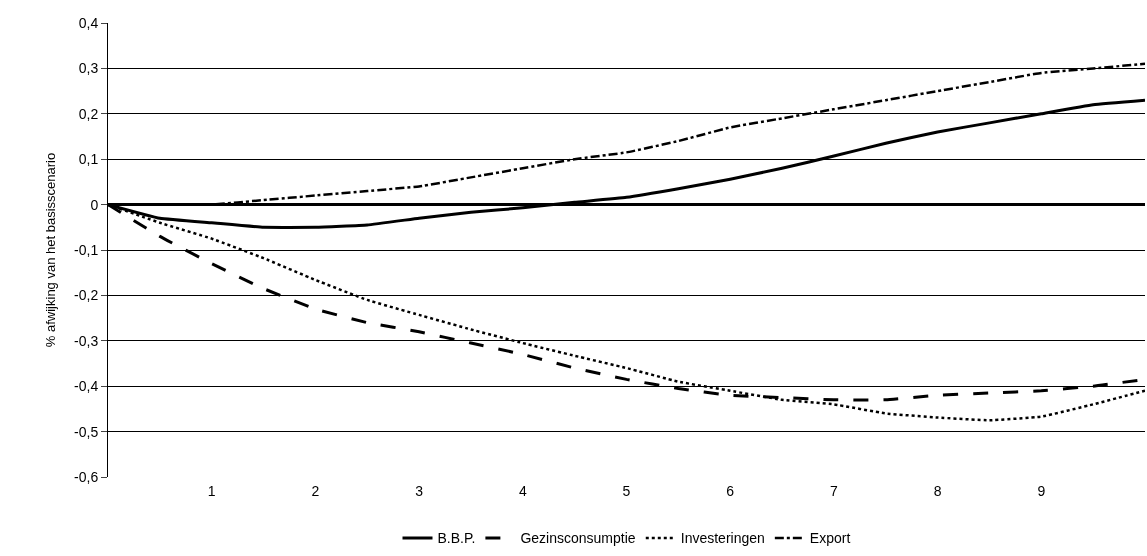 The image size is (1147, 556). What do you see at coordinates (626, 491) in the screenshot?
I see `x-tick-label: 5` at bounding box center [626, 491].